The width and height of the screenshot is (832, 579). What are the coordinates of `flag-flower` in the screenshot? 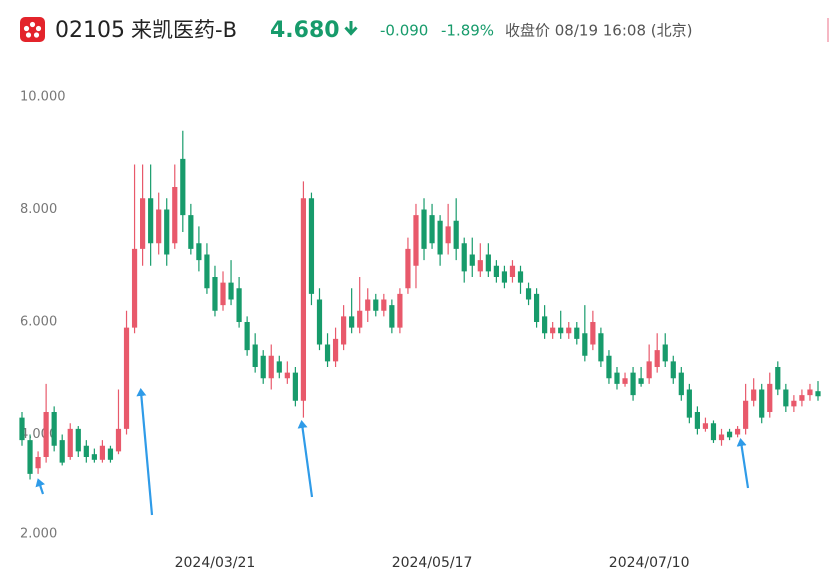 It's located at (32, 29).